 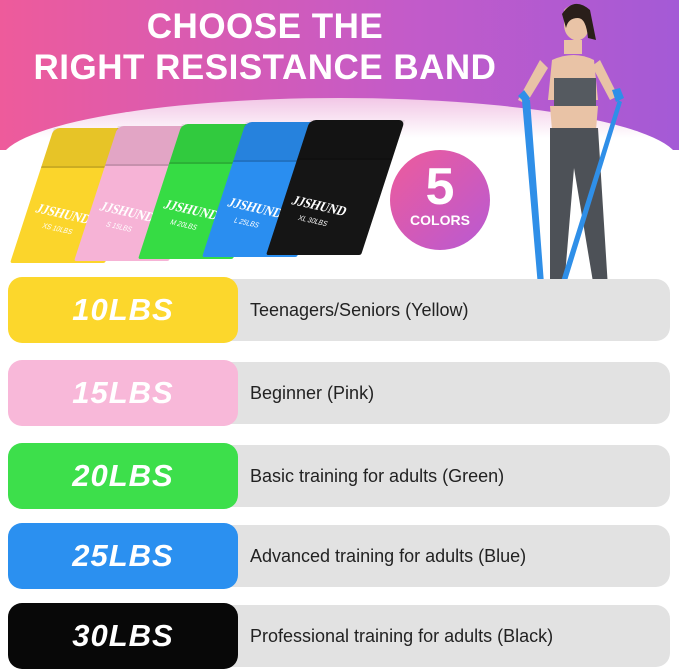 What do you see at coordinates (183, 225) in the screenshot?
I see `band-size: M 20LBS` at bounding box center [183, 225].